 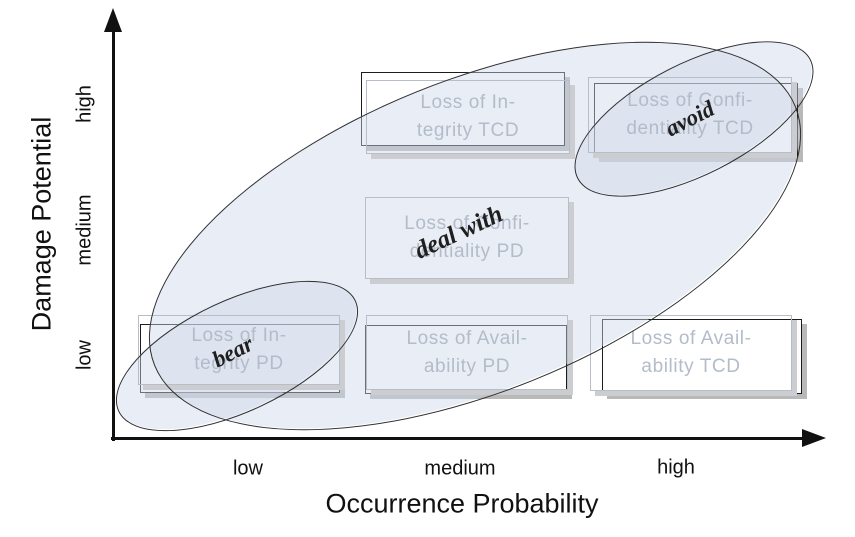 What do you see at coordinates (691, 366) in the screenshot?
I see `risk-box-label-line: ability TCD` at bounding box center [691, 366].